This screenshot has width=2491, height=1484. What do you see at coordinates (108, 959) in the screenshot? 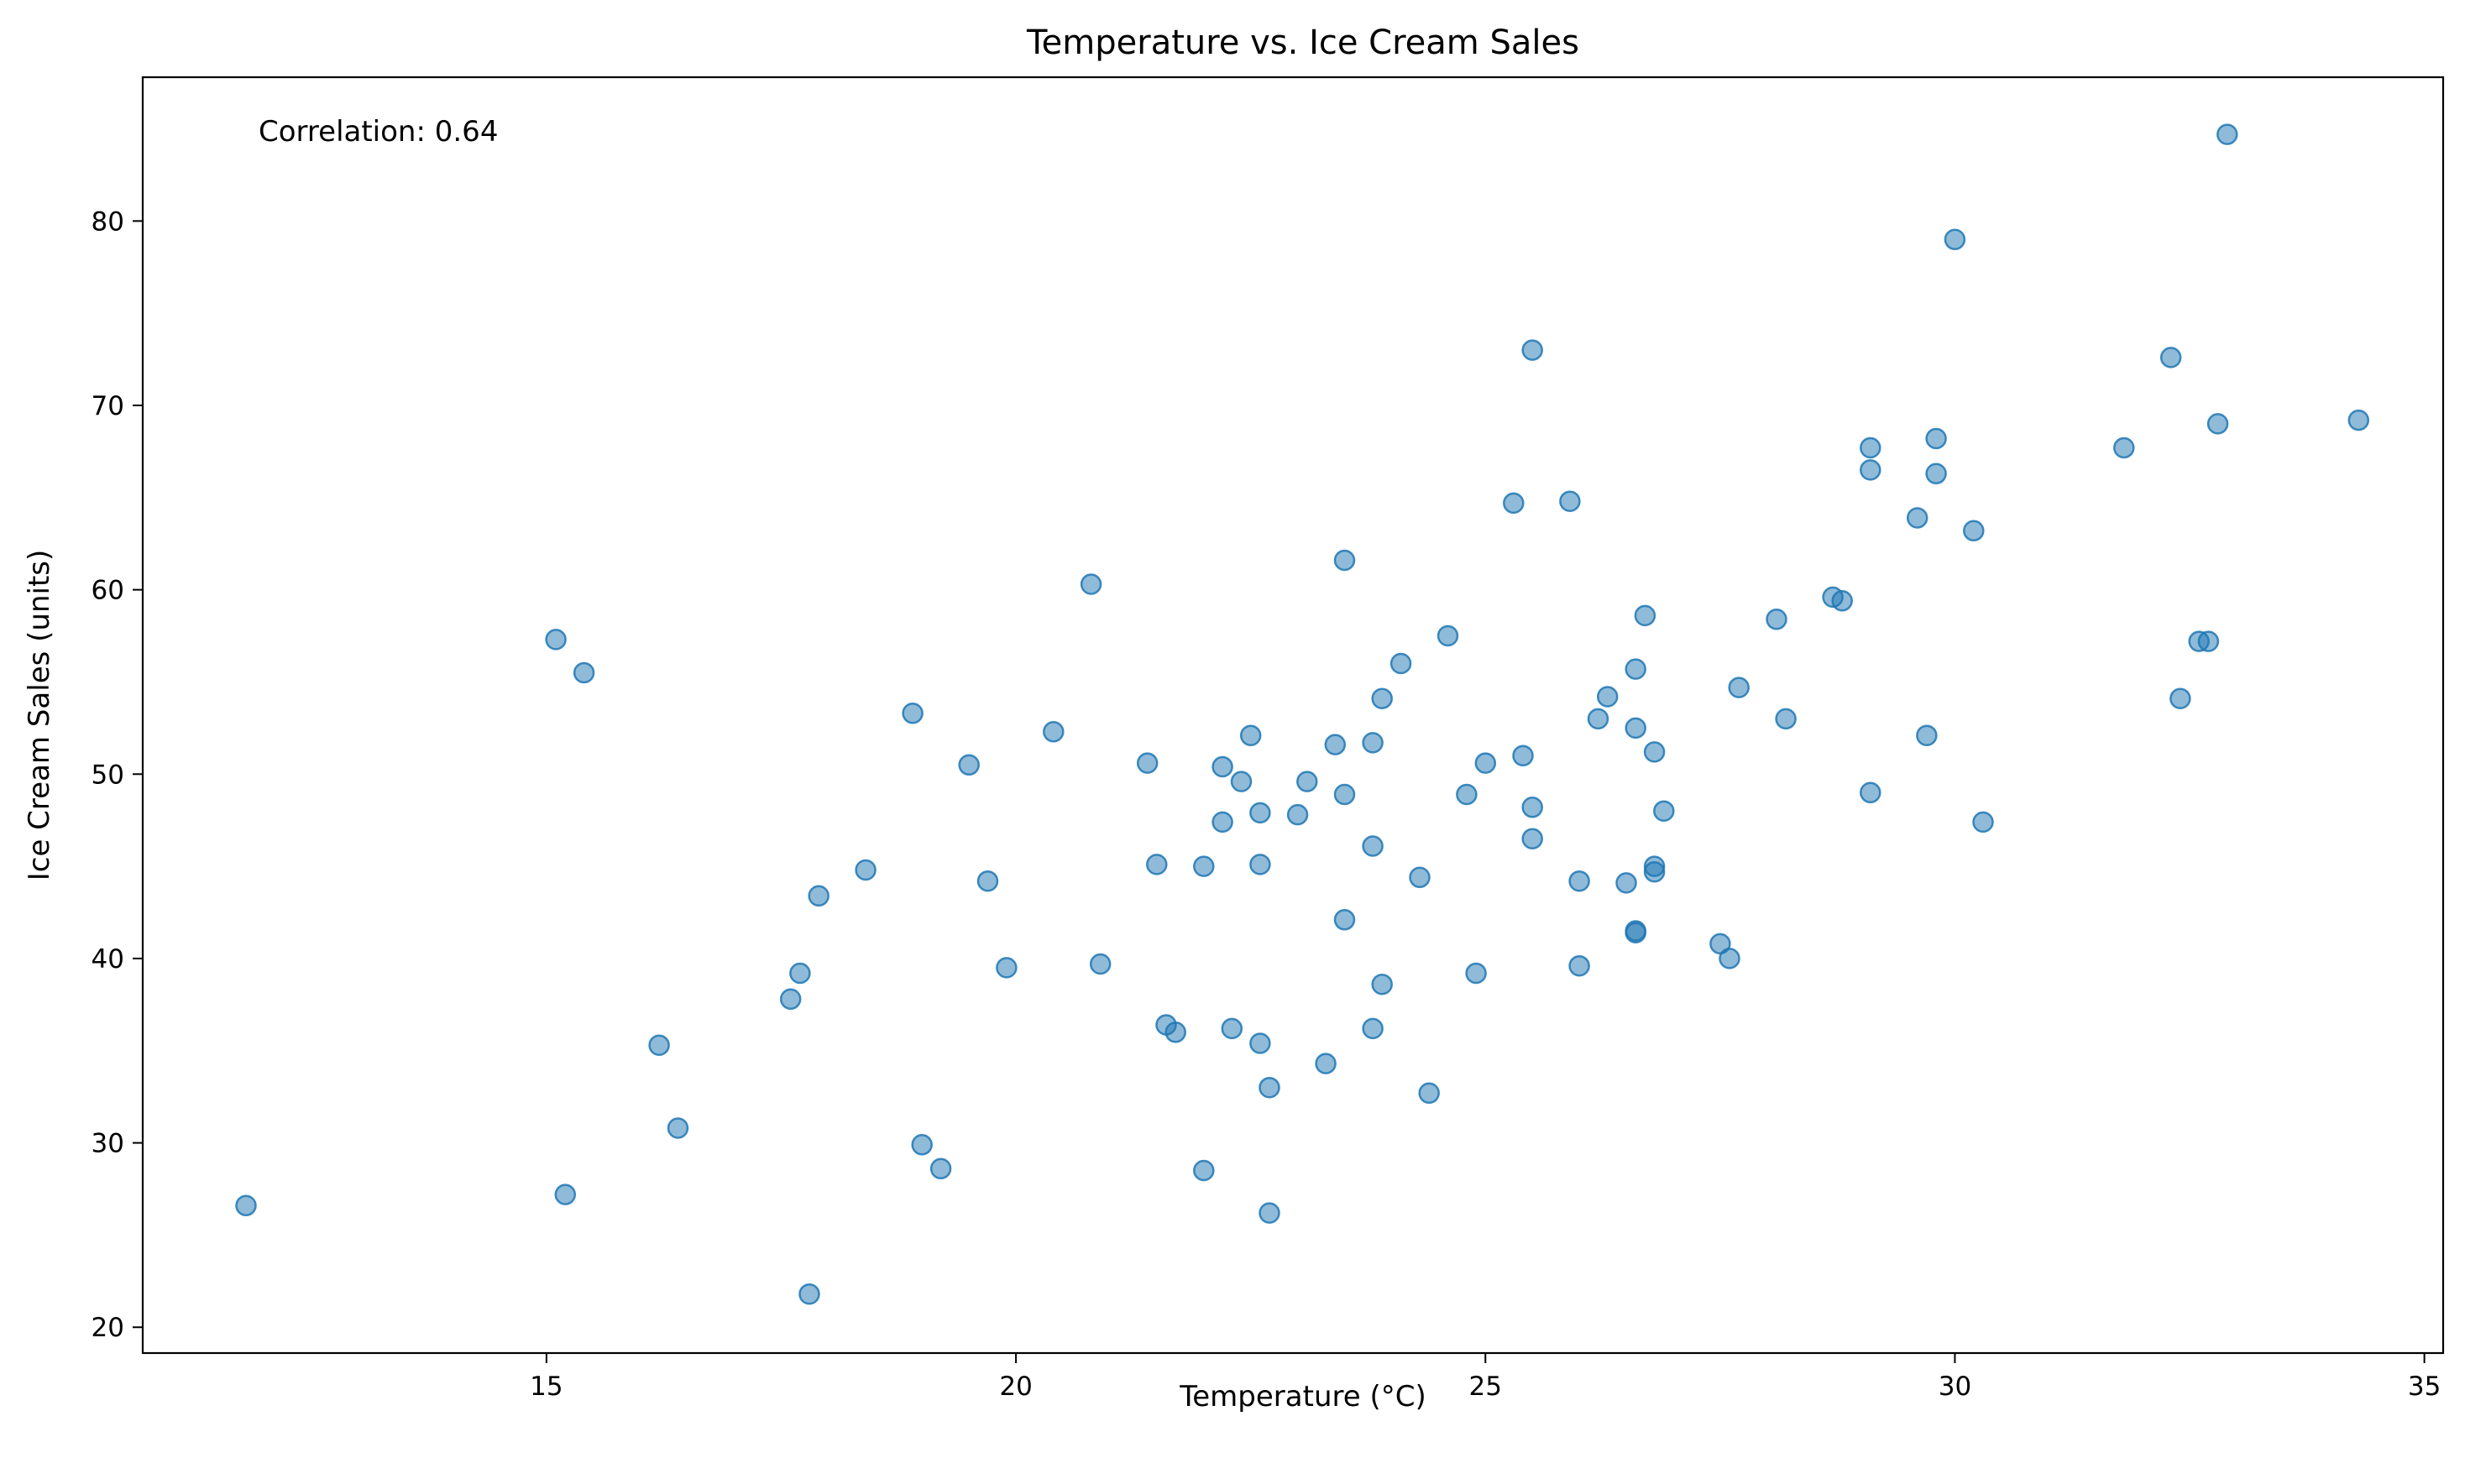
I see `y-tick-label: 40` at bounding box center [108, 959].